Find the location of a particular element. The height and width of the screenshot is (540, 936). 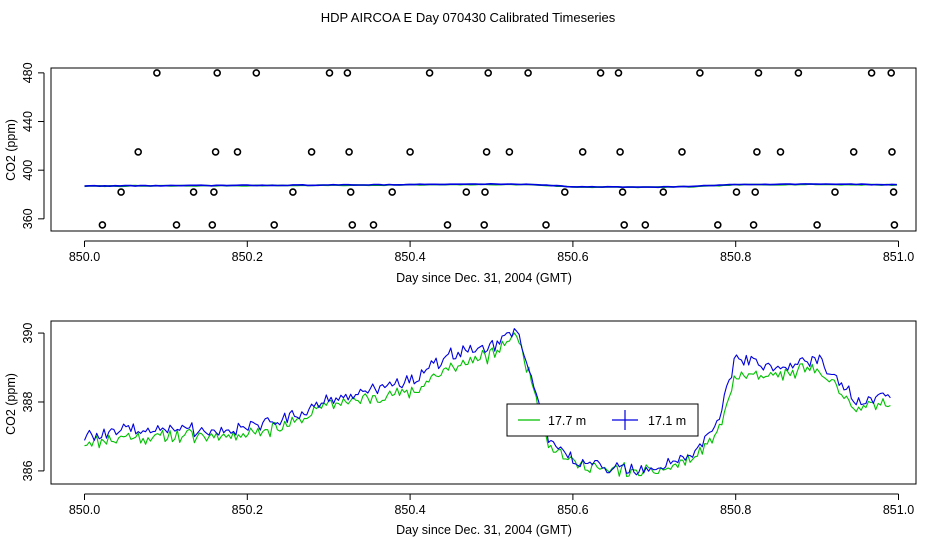

bottom-y-axis: 386 388 390 is located at coordinates (33, 402).